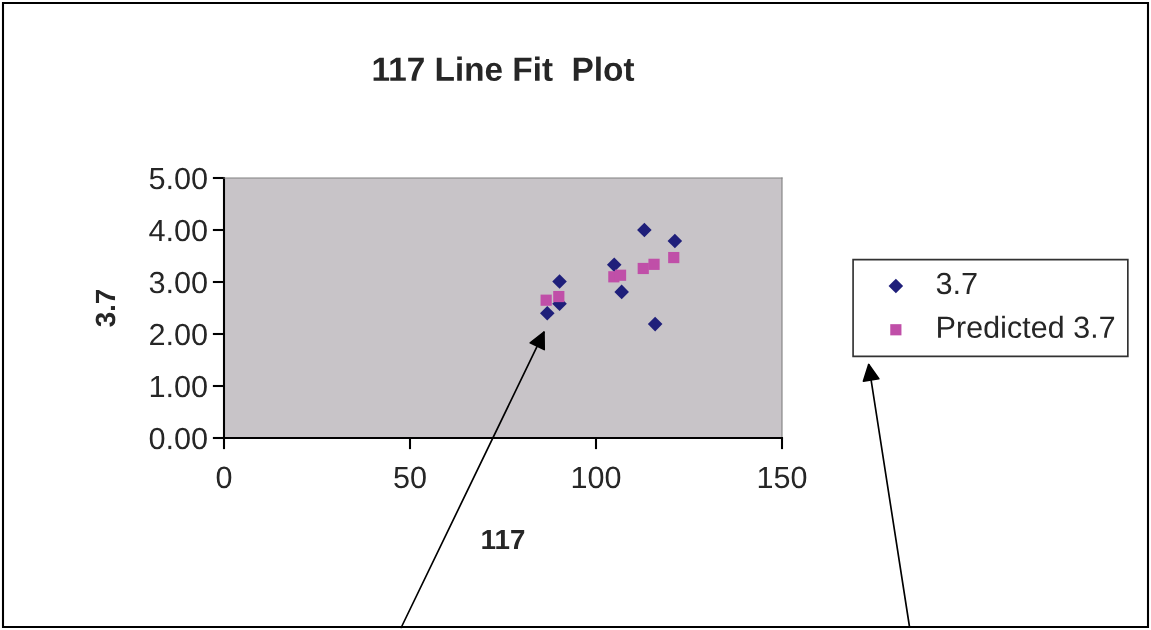 The height and width of the screenshot is (630, 1151). What do you see at coordinates (410, 477) in the screenshot?
I see `x-tick-label: 50` at bounding box center [410, 477].